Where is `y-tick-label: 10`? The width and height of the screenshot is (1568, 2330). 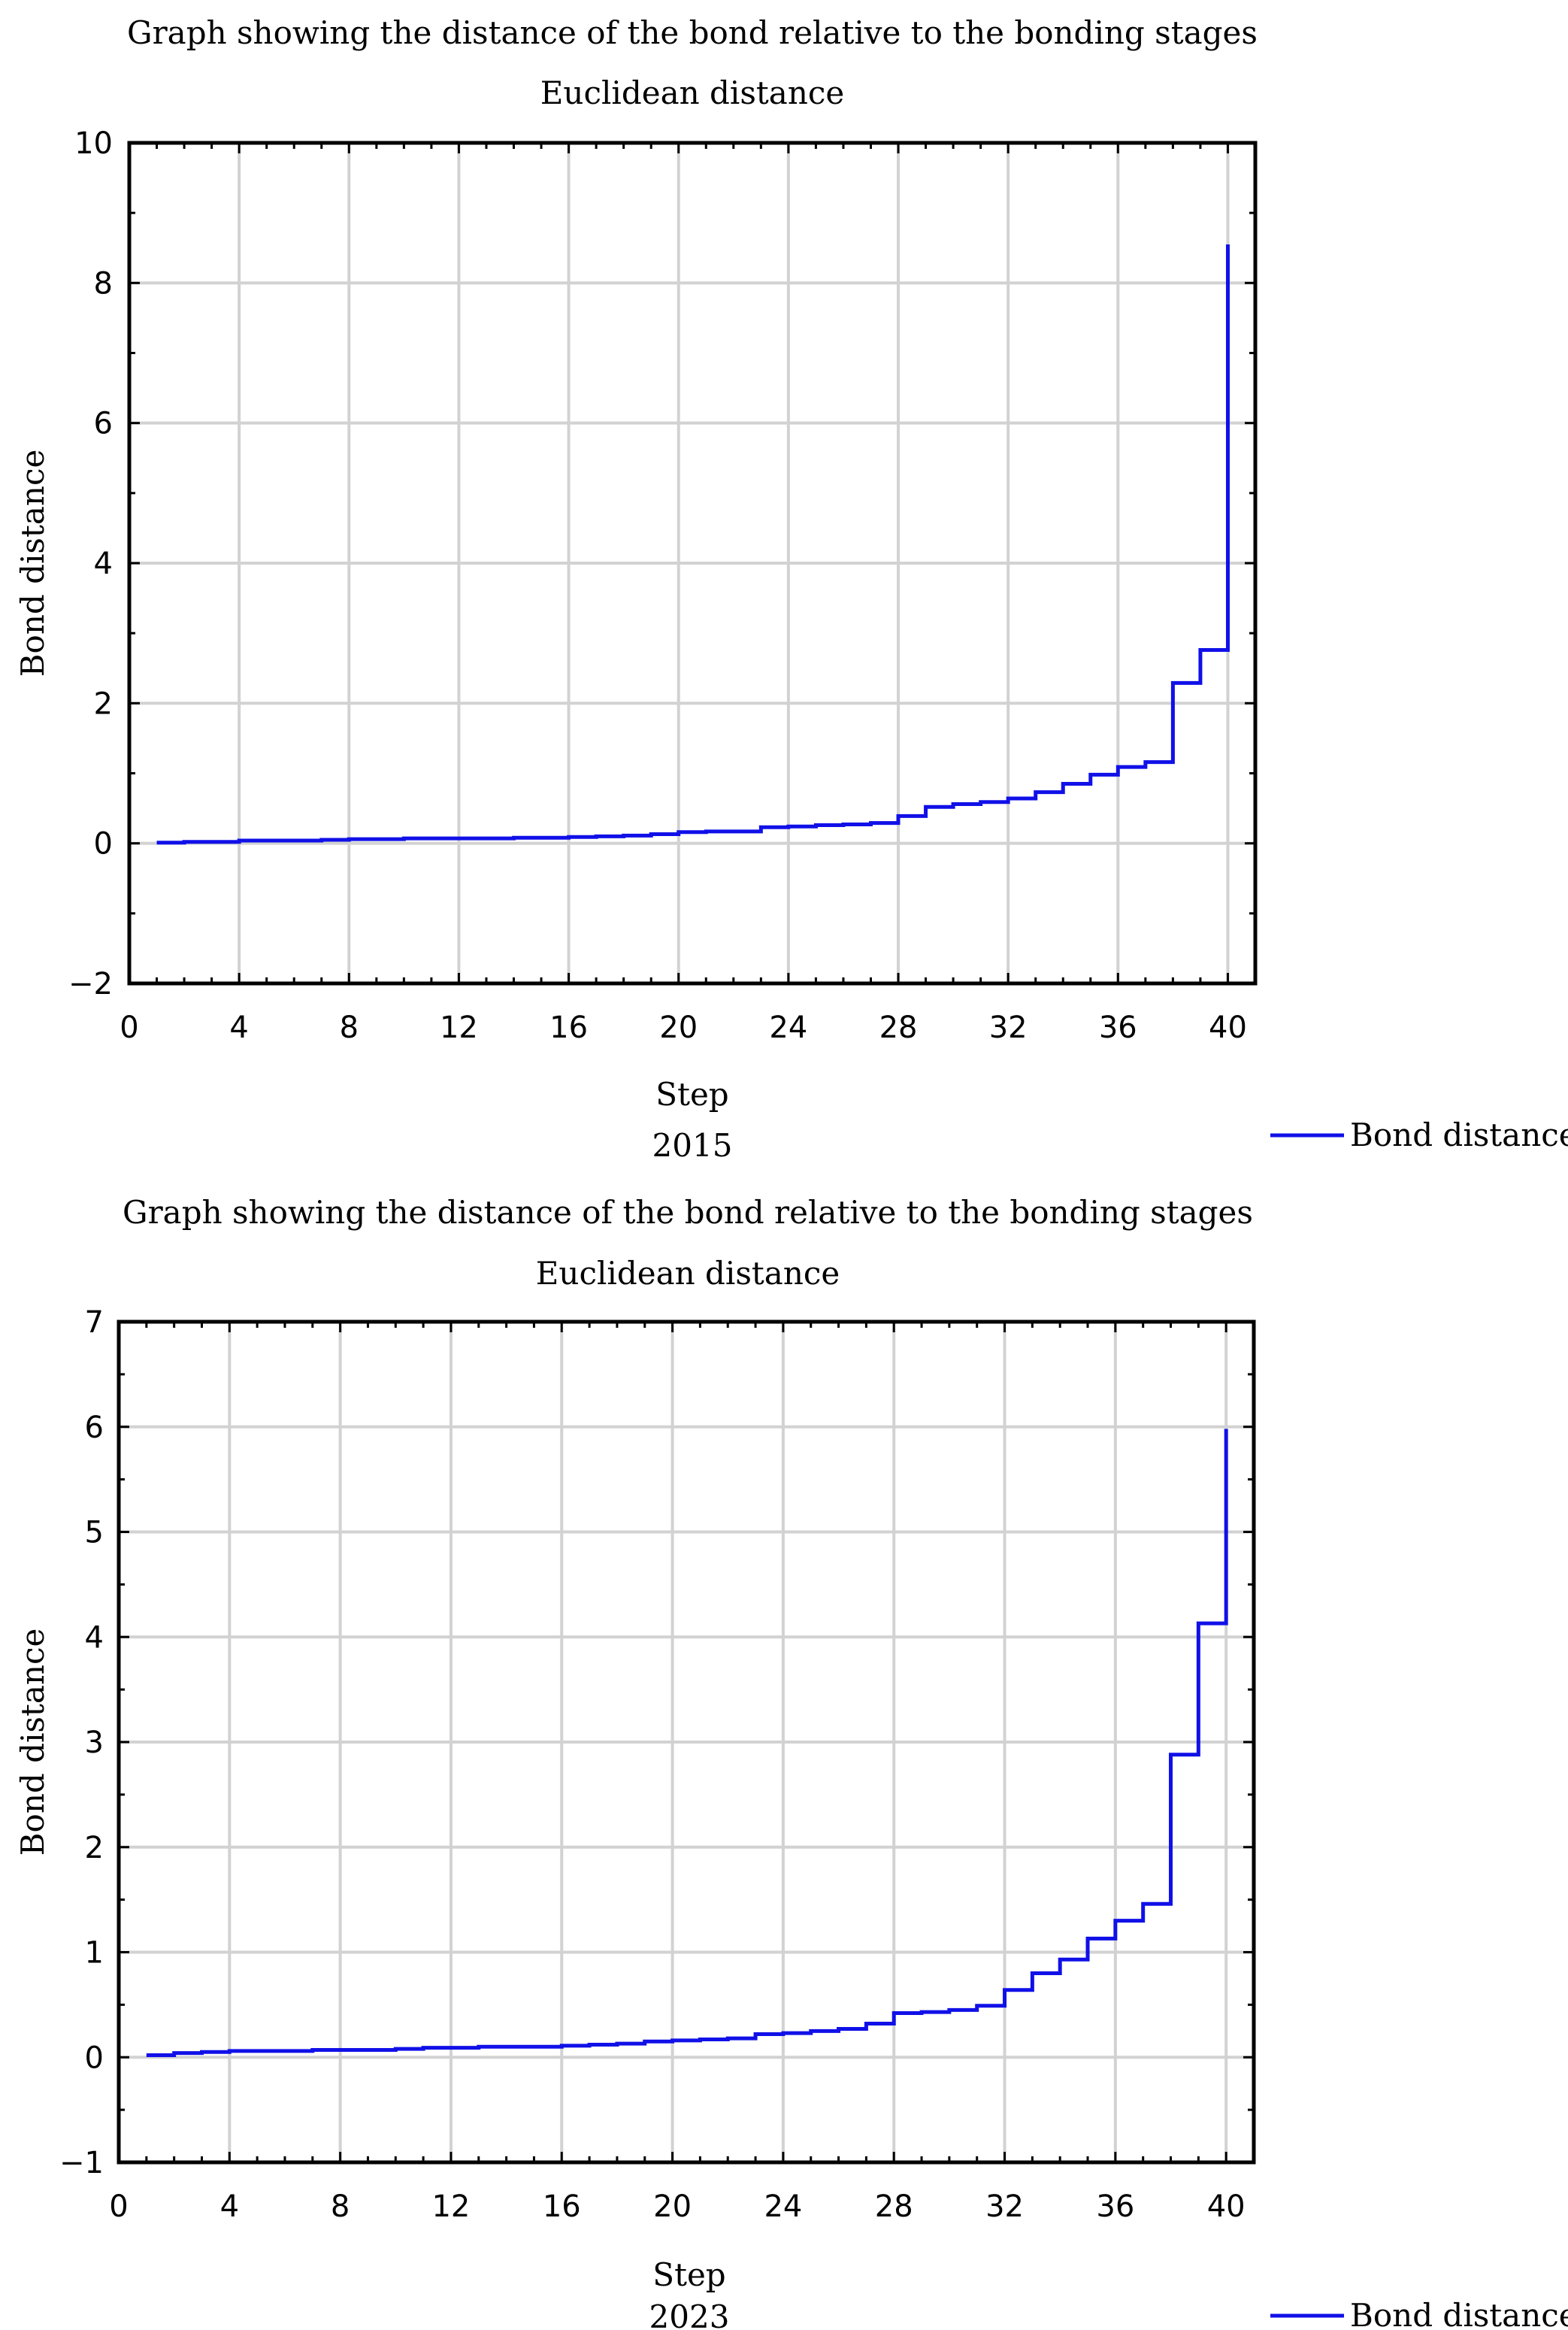 y-tick-label: 10 is located at coordinates (93, 143).